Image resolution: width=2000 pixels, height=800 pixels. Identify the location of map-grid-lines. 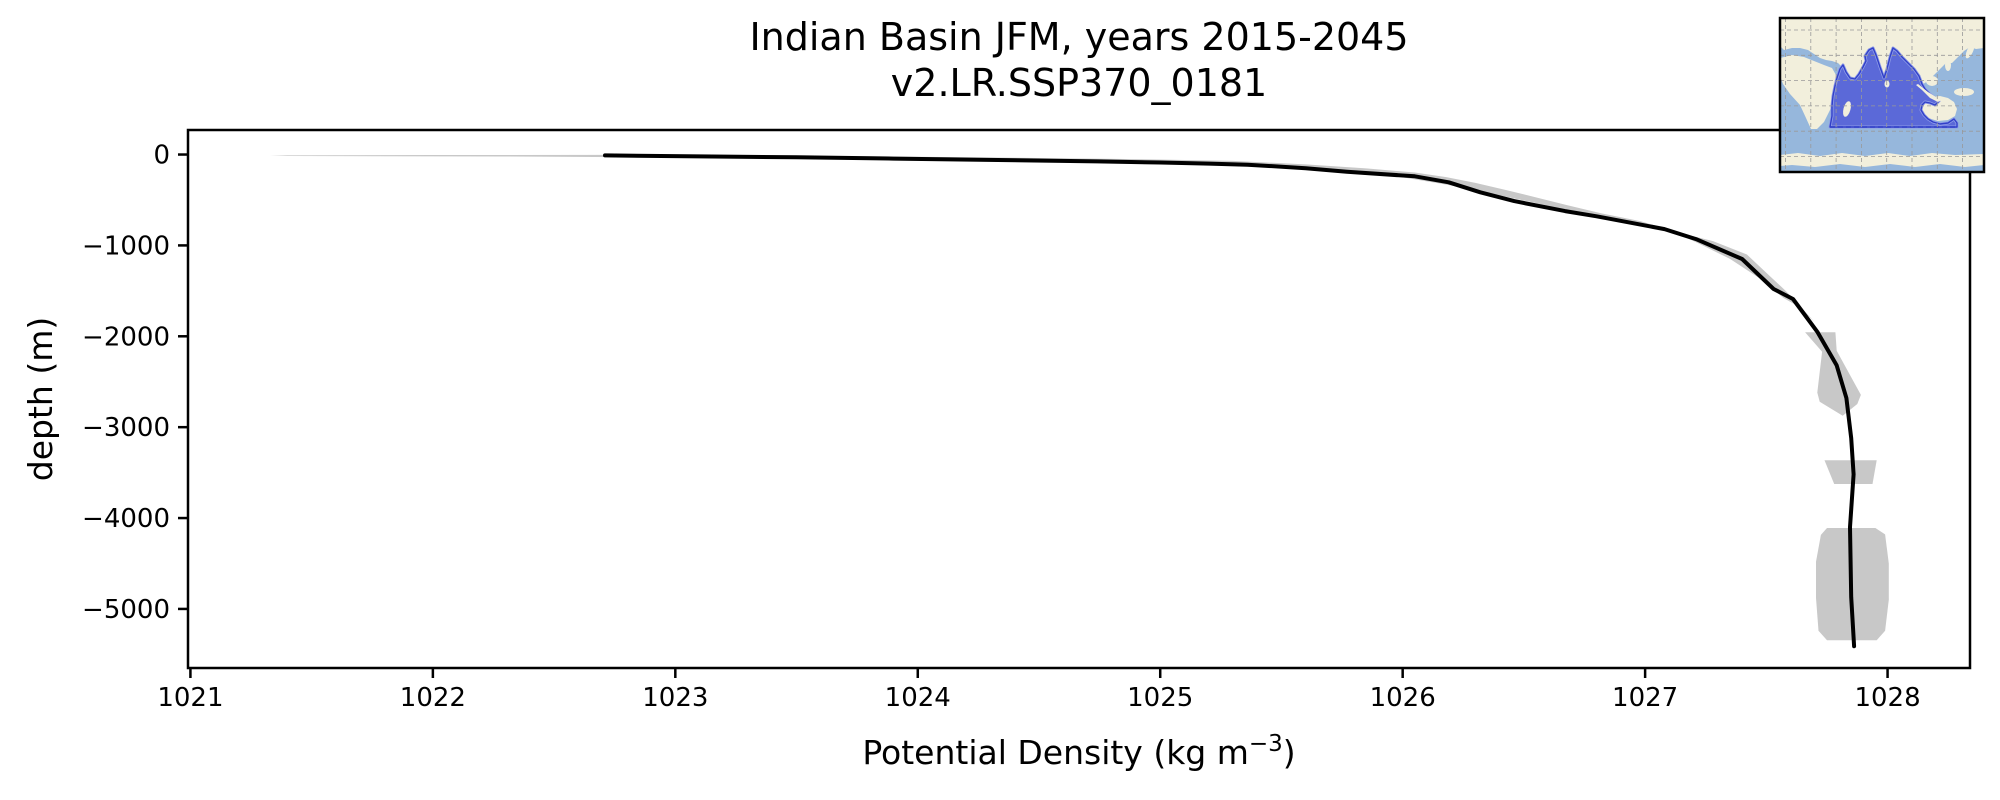
(1882, 95).